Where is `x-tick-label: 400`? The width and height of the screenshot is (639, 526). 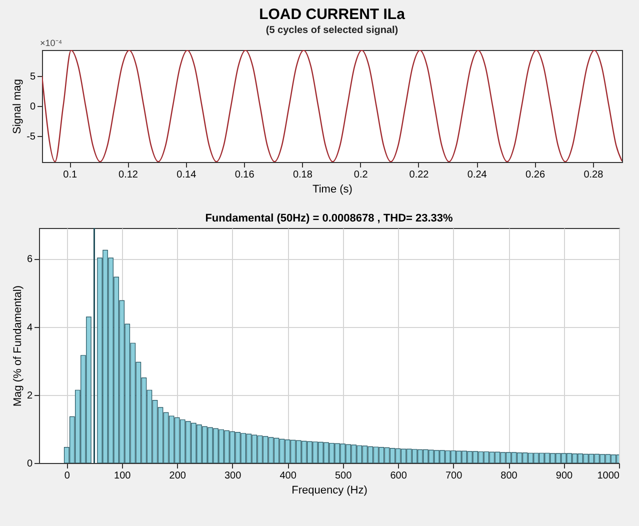 x-tick-label: 400 is located at coordinates (288, 476).